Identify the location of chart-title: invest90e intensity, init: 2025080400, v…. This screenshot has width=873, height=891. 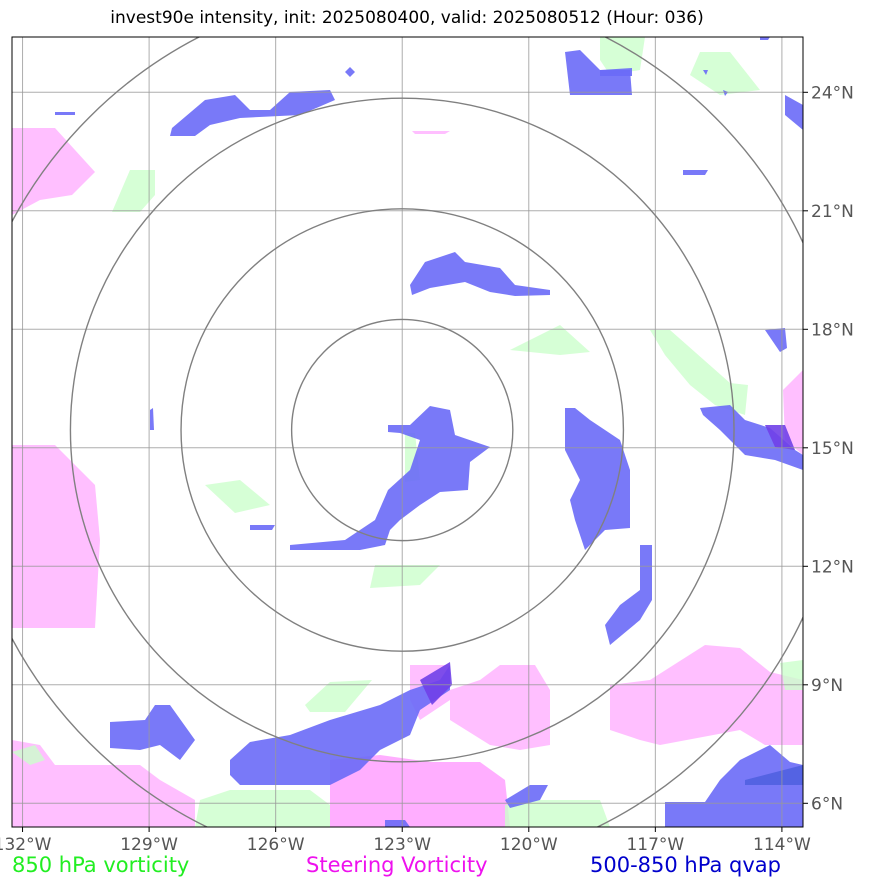
(407, 18).